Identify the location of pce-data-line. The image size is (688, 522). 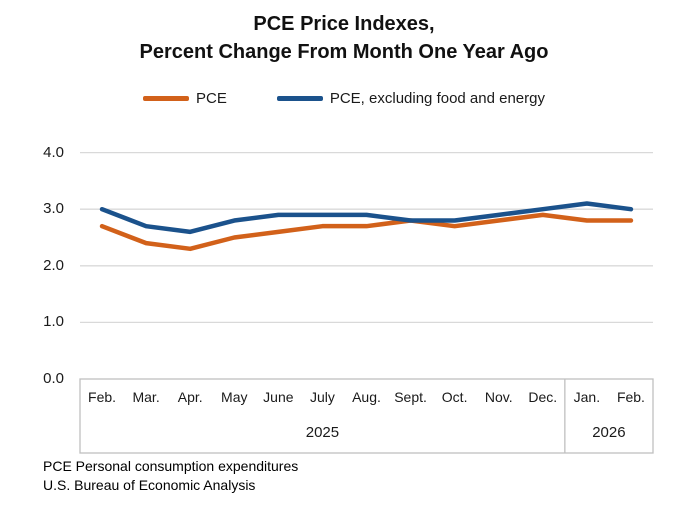
(366, 232).